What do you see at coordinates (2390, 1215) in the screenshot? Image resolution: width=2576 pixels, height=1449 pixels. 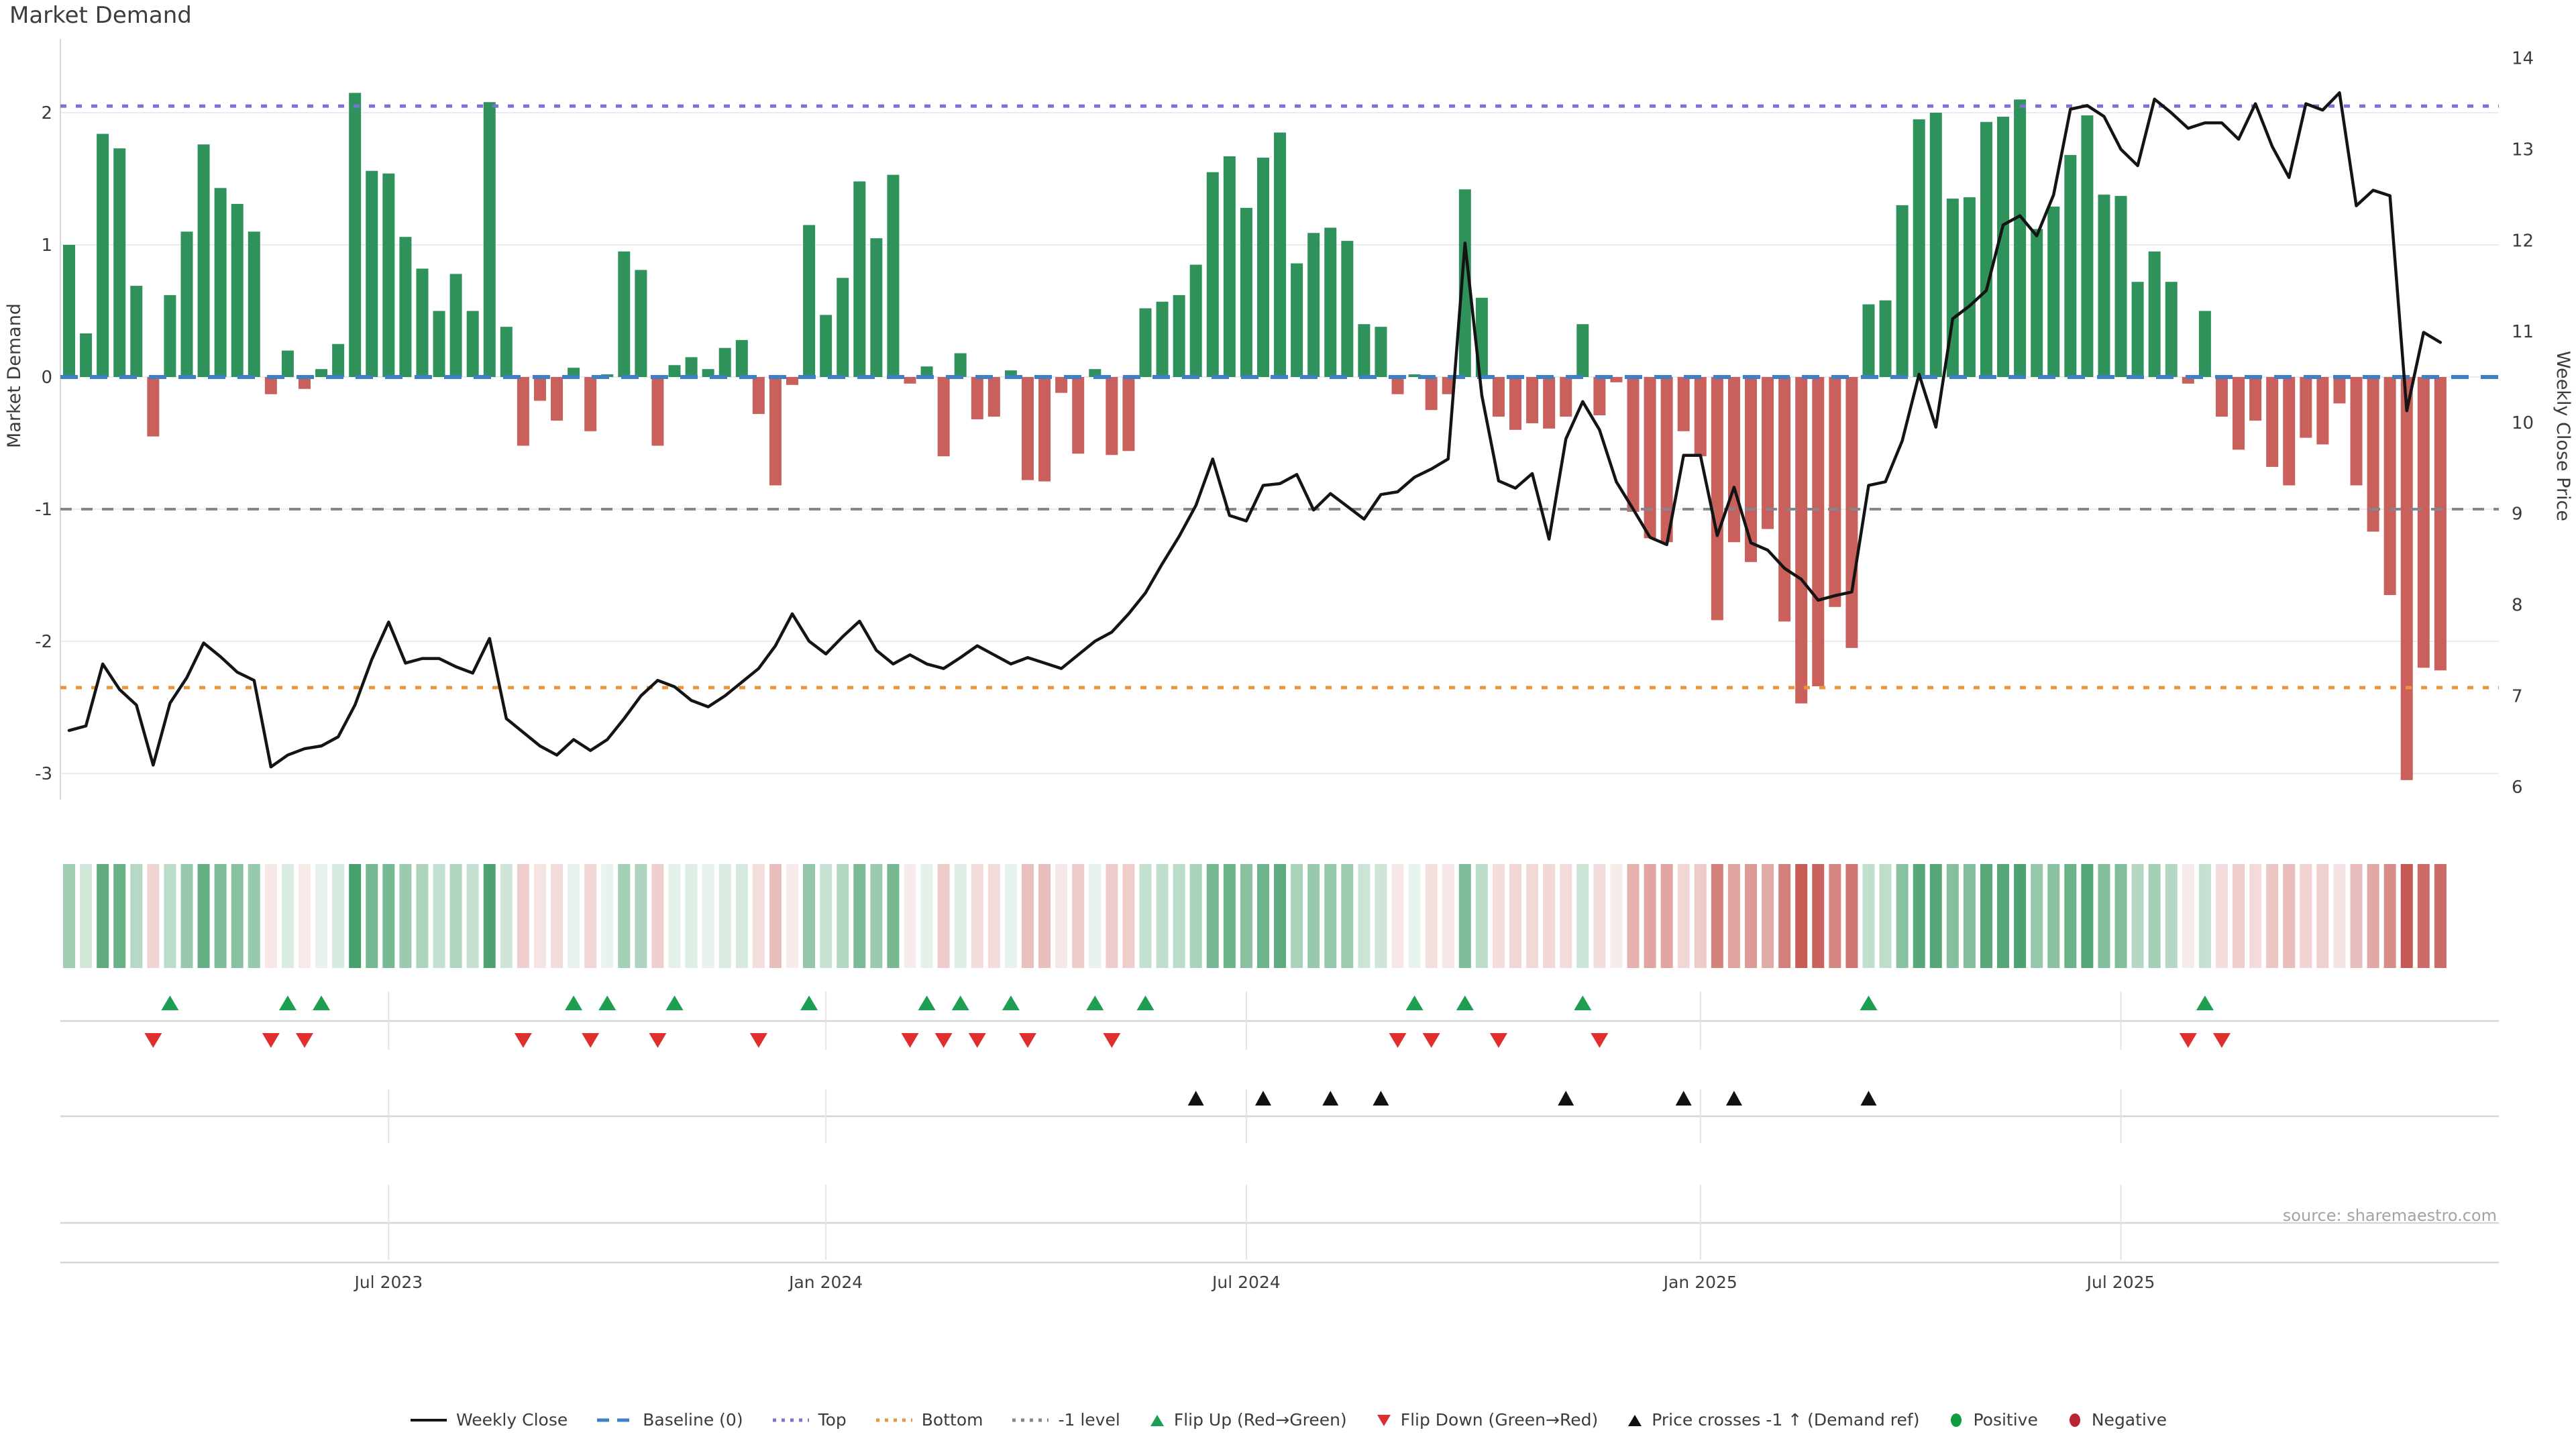 I see `source-text: source: sharemaestro.com` at bounding box center [2390, 1215].